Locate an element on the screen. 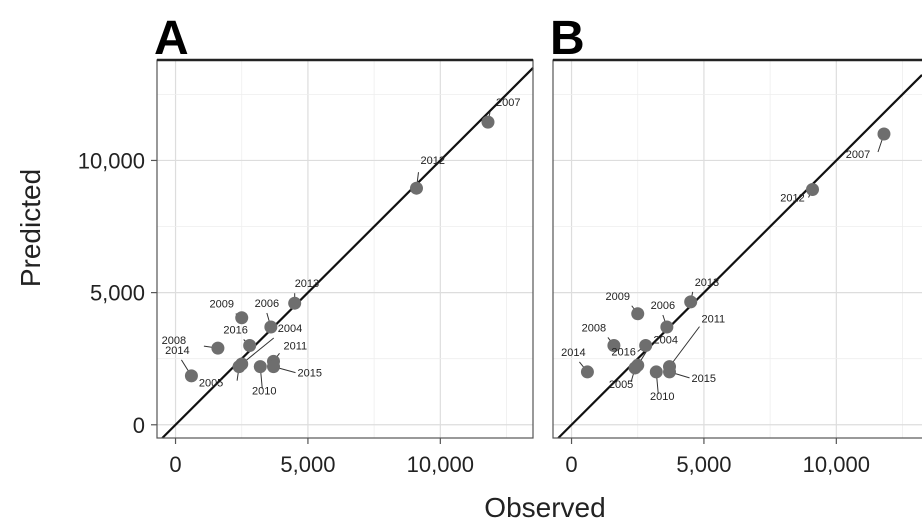  panel-b-letter: B is located at coordinates (567, 38).